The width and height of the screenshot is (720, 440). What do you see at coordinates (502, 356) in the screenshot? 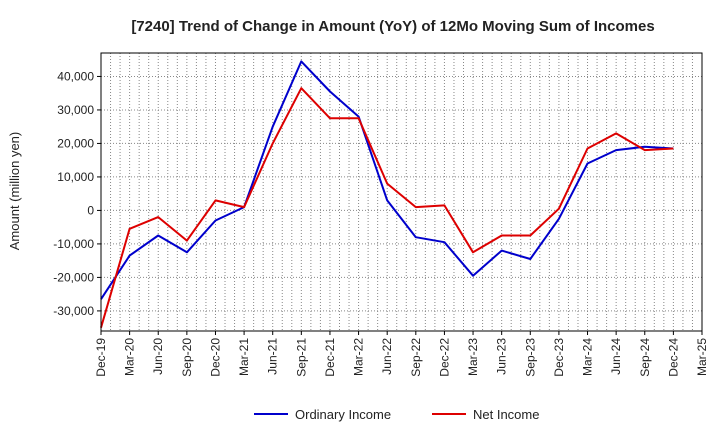
I see `x-tick-label: Jun-23` at bounding box center [502, 356].